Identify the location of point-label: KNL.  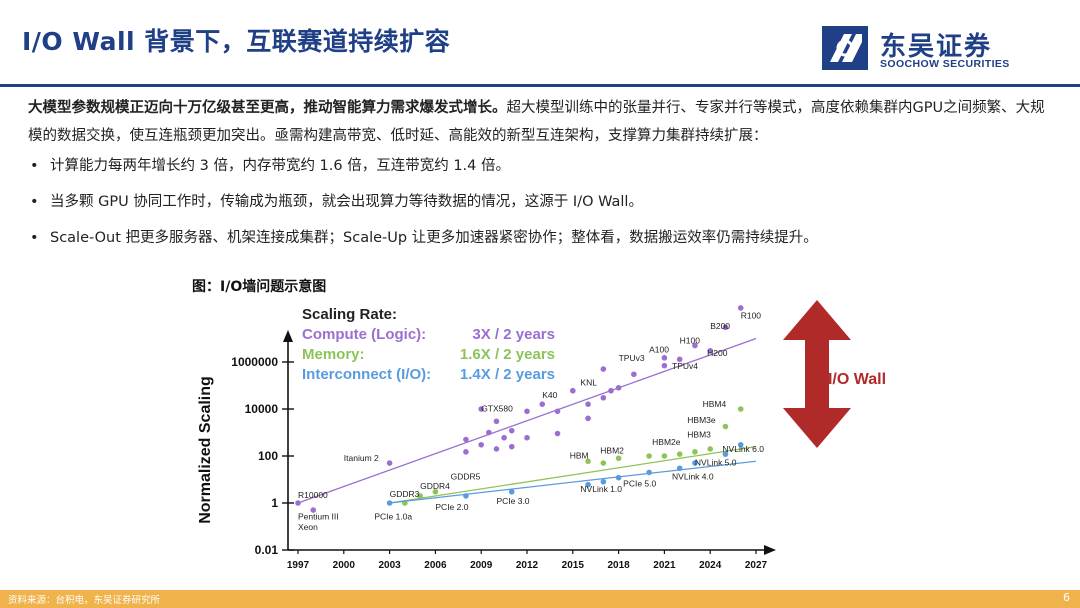
(588, 383).